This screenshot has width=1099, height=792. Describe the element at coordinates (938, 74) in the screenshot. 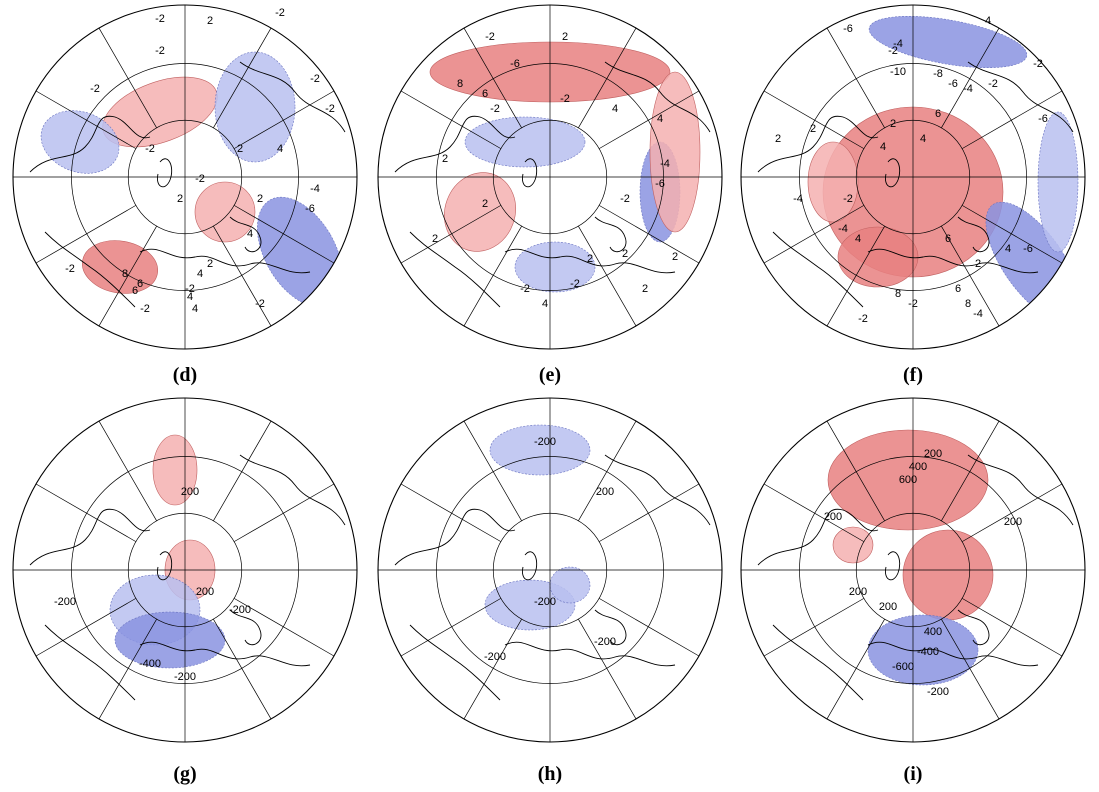

I see `contour-label: -8` at that location.